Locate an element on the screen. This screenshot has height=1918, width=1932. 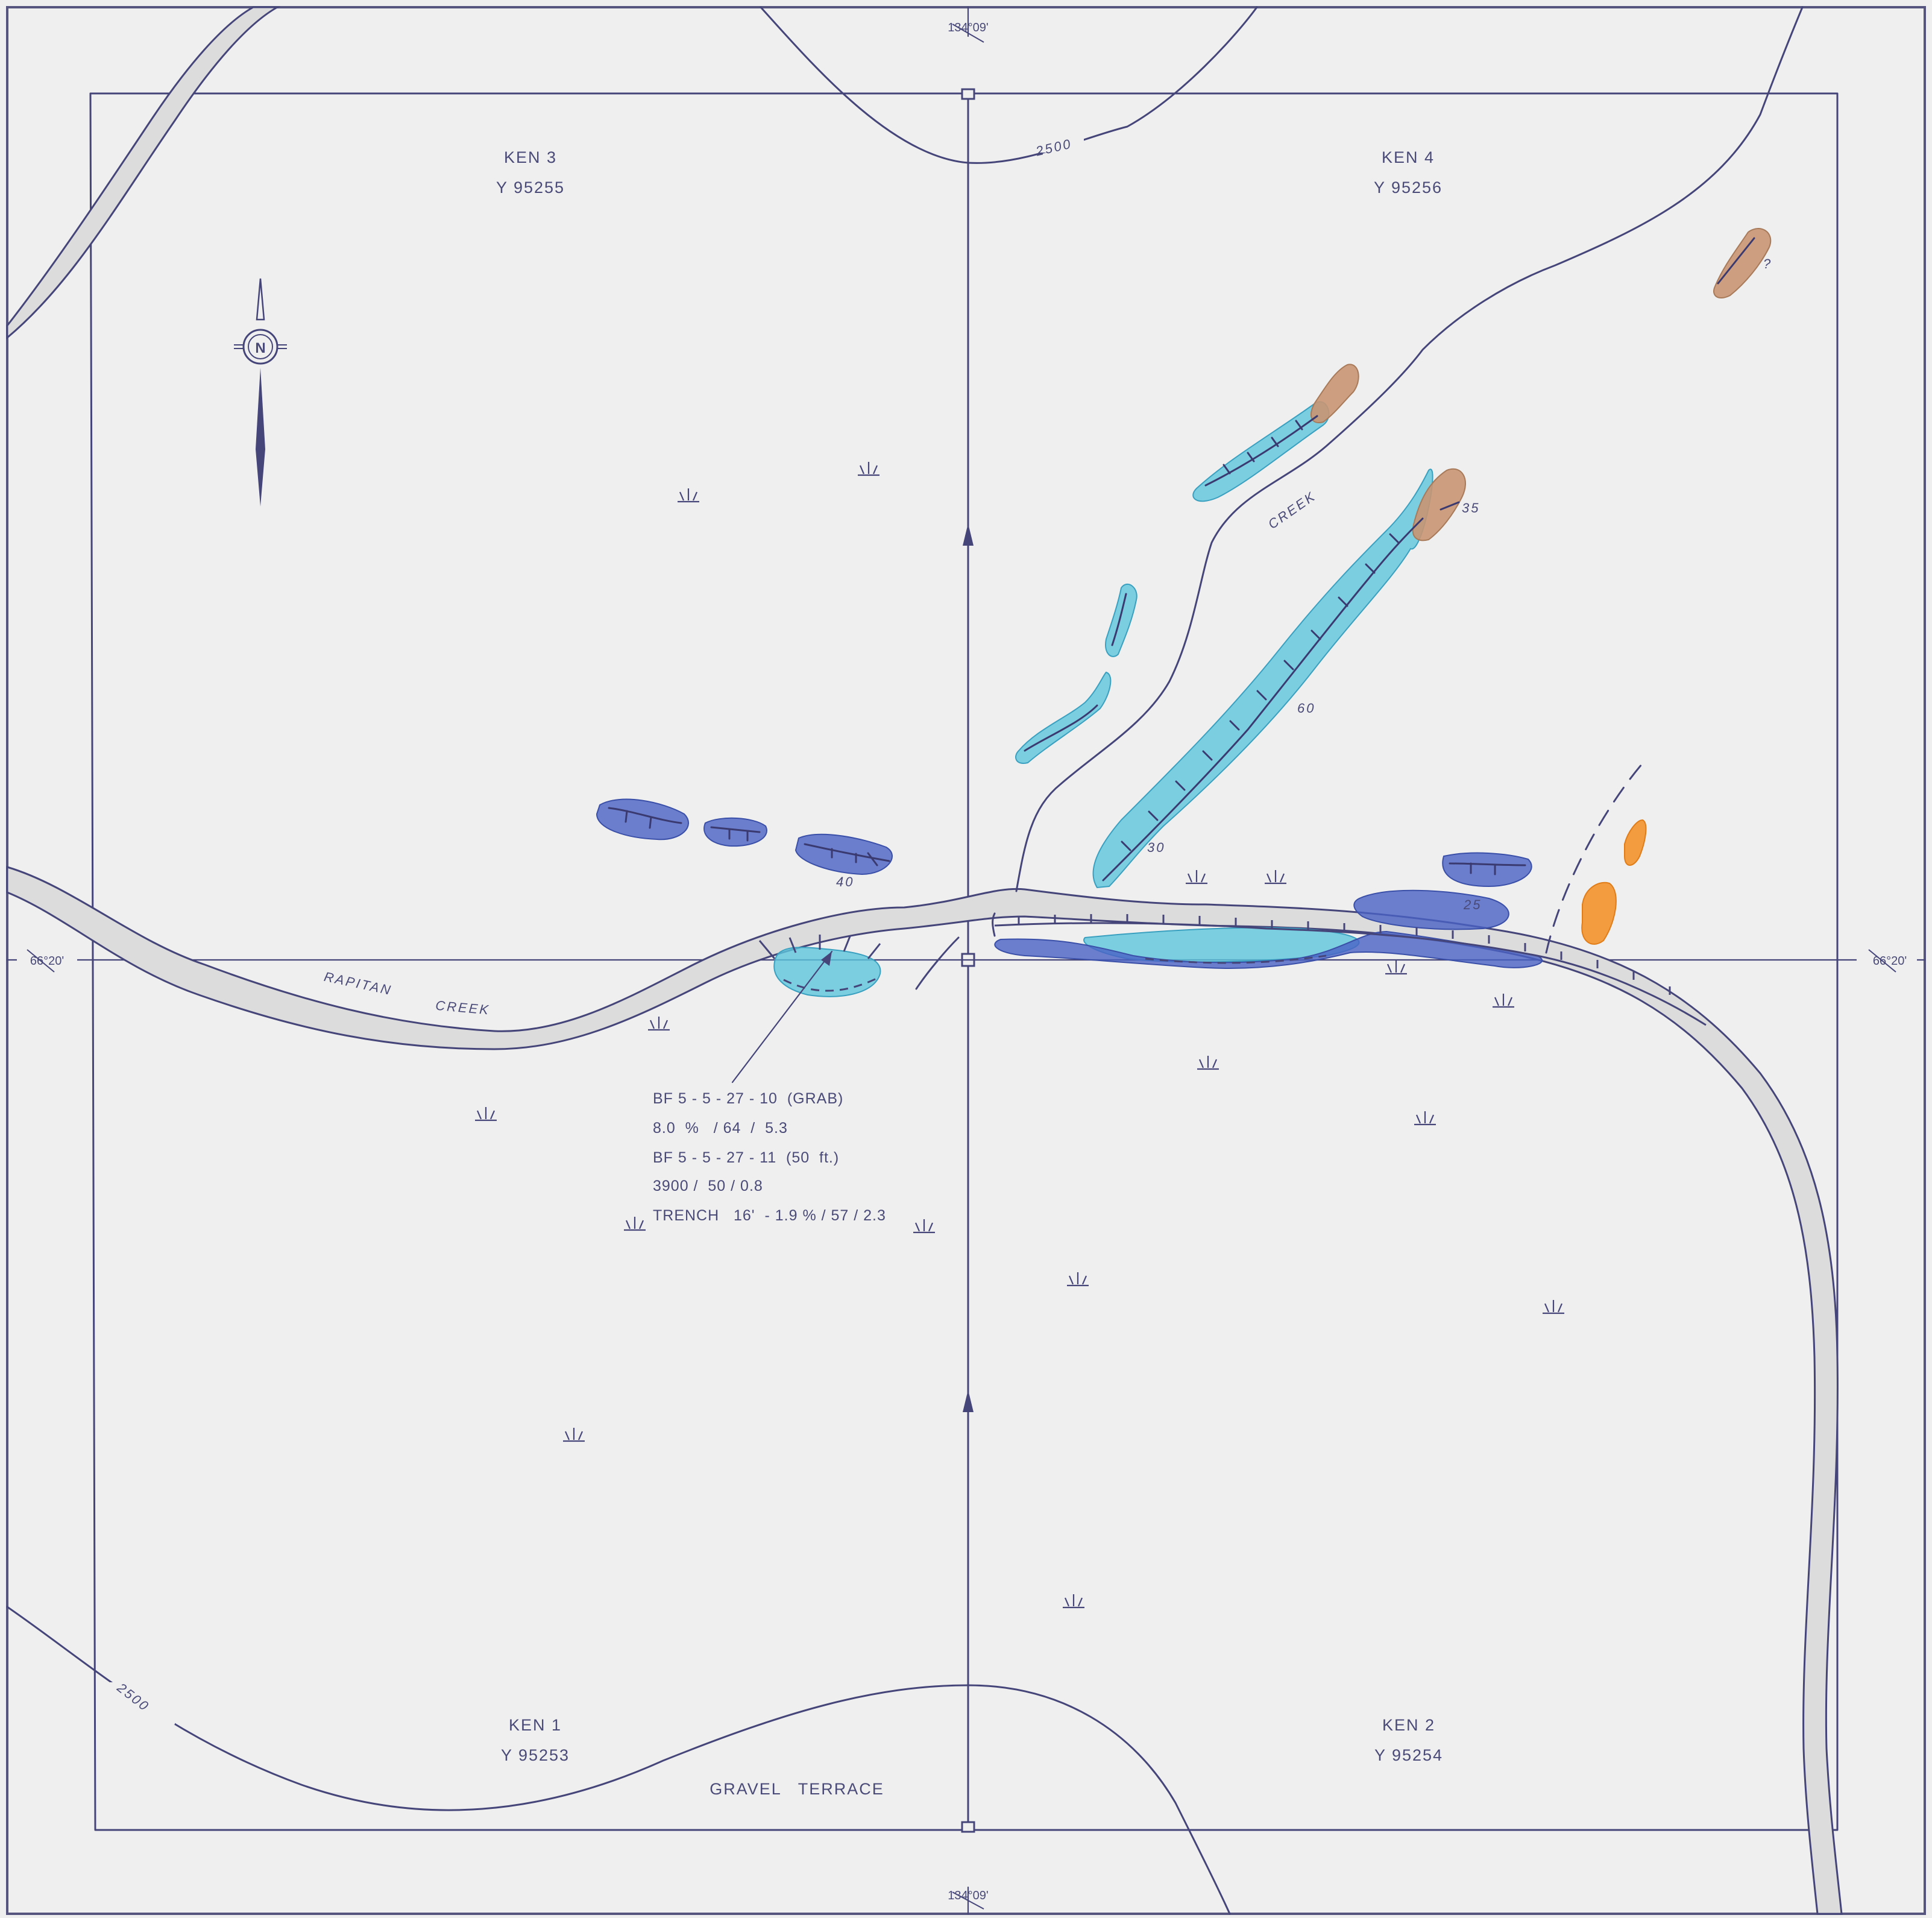
dip-25: 25 is located at coordinates (1472, 904).